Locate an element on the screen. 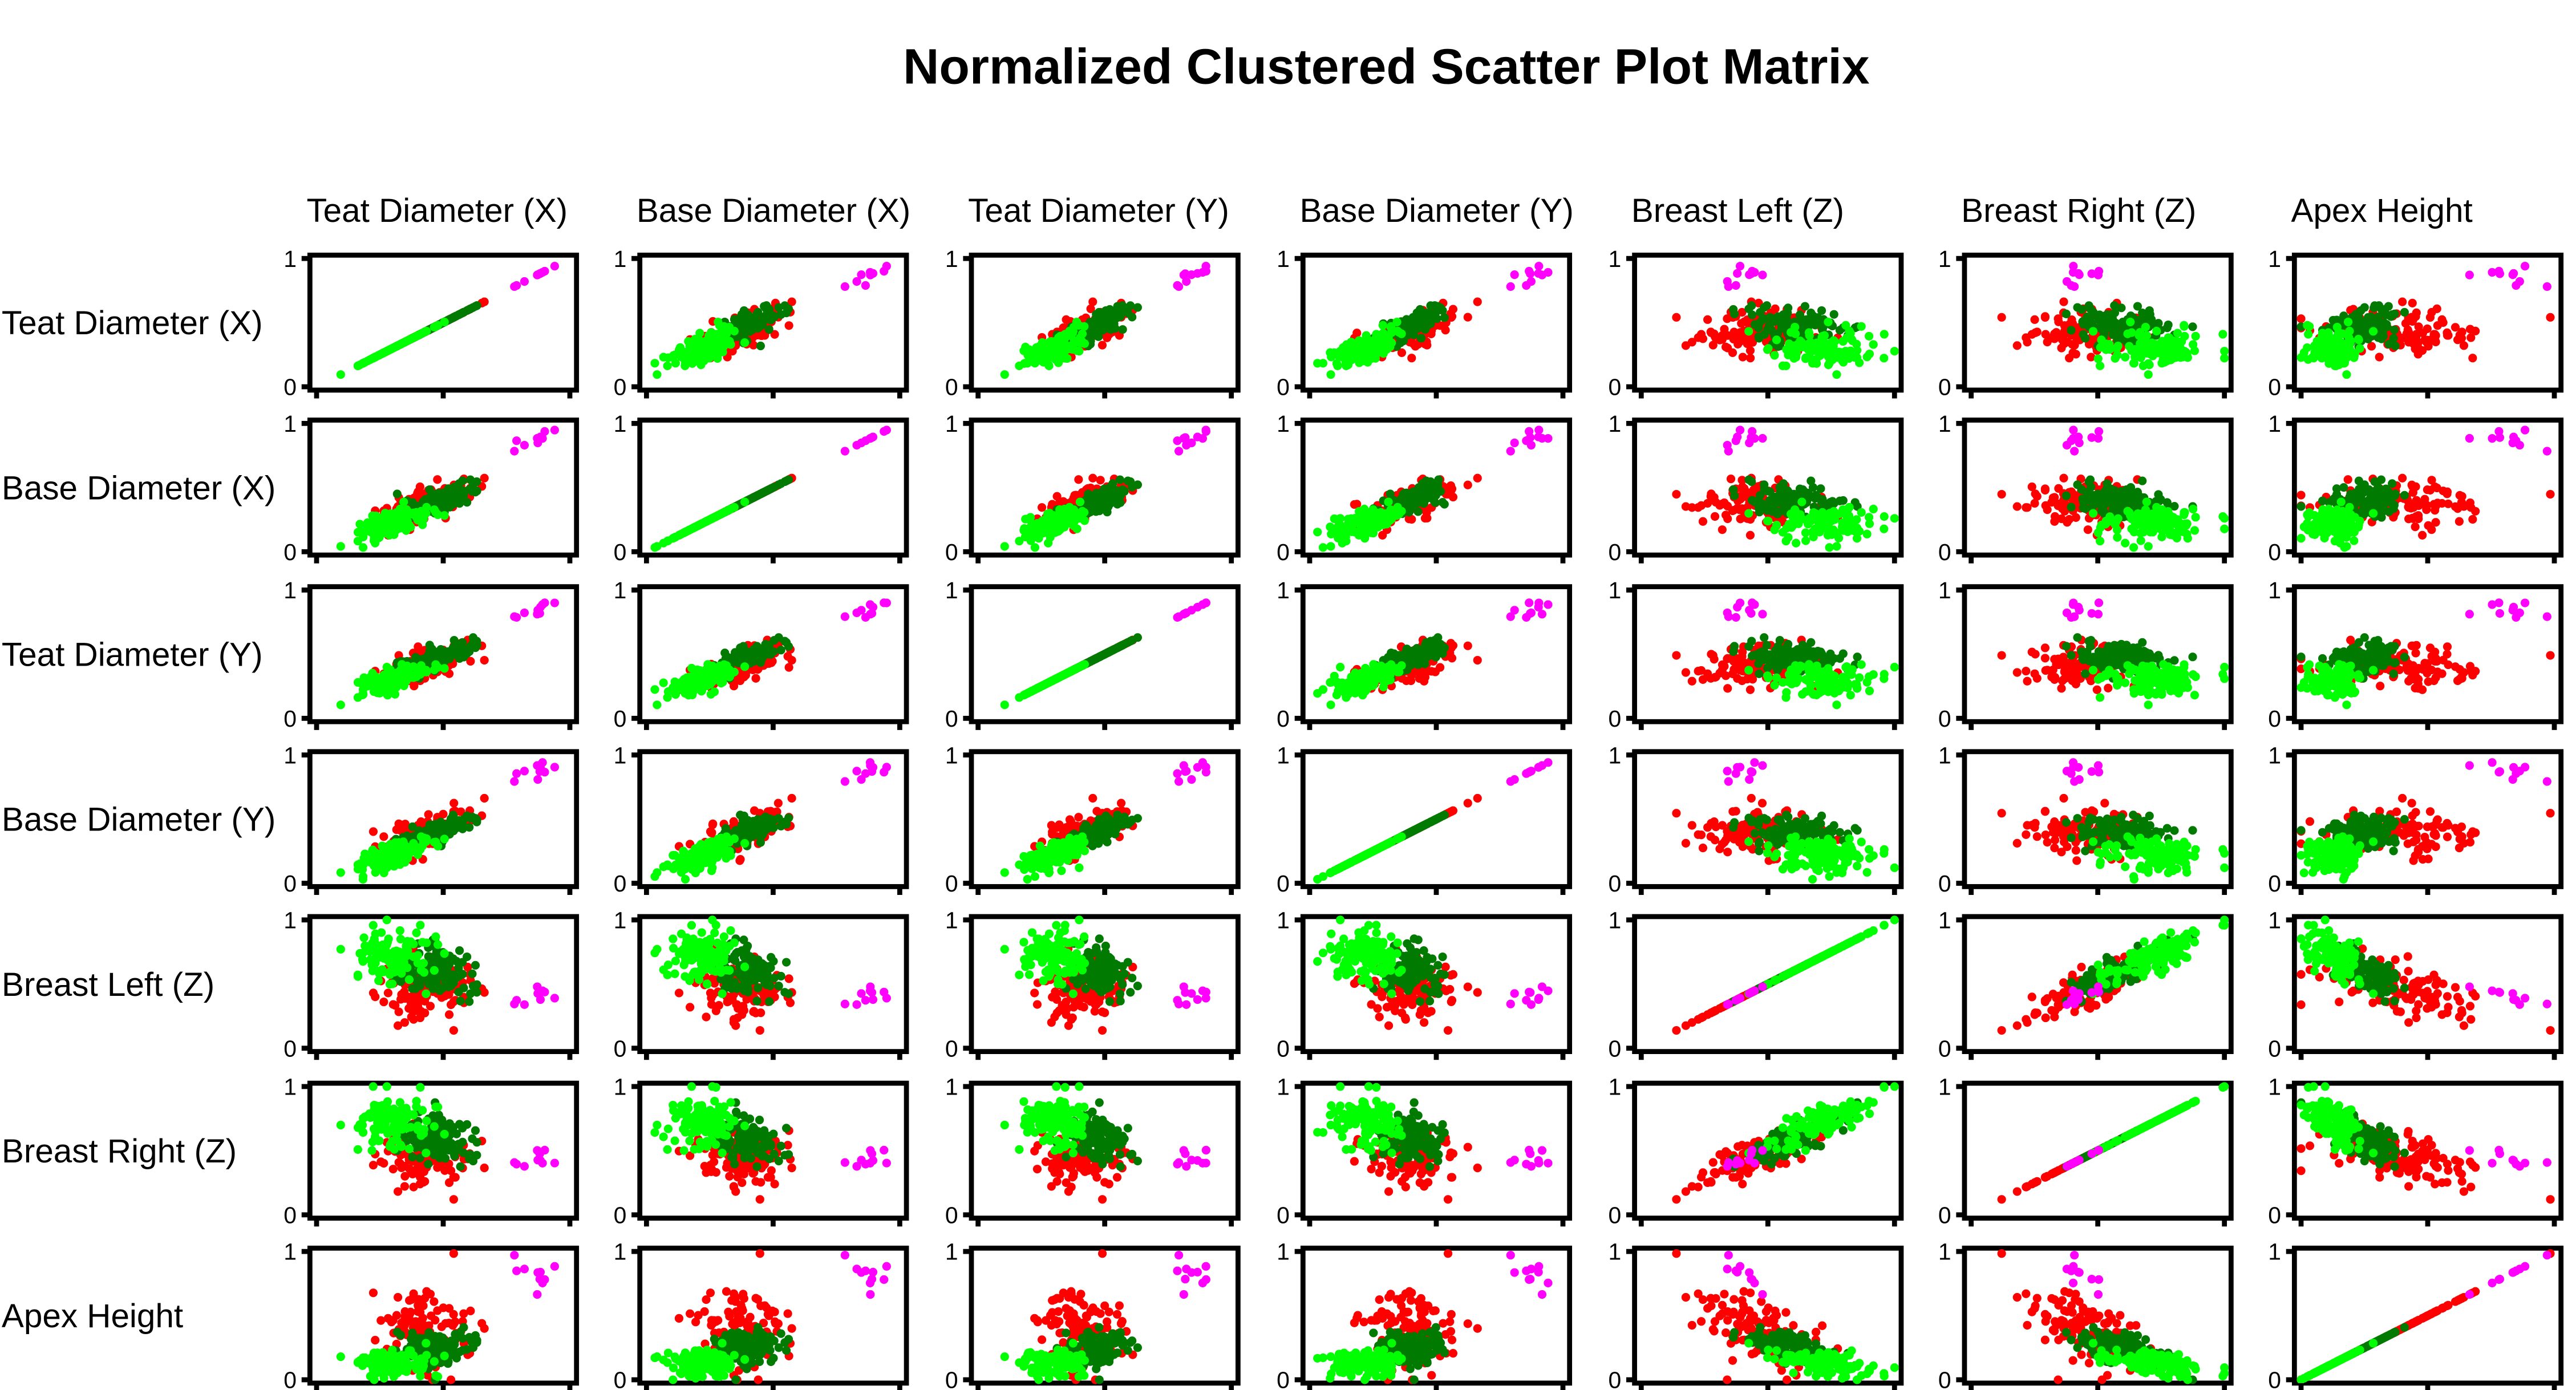 This screenshot has height=1390, width=2576. column-label: Base Diameter (X) is located at coordinates (773, 210).